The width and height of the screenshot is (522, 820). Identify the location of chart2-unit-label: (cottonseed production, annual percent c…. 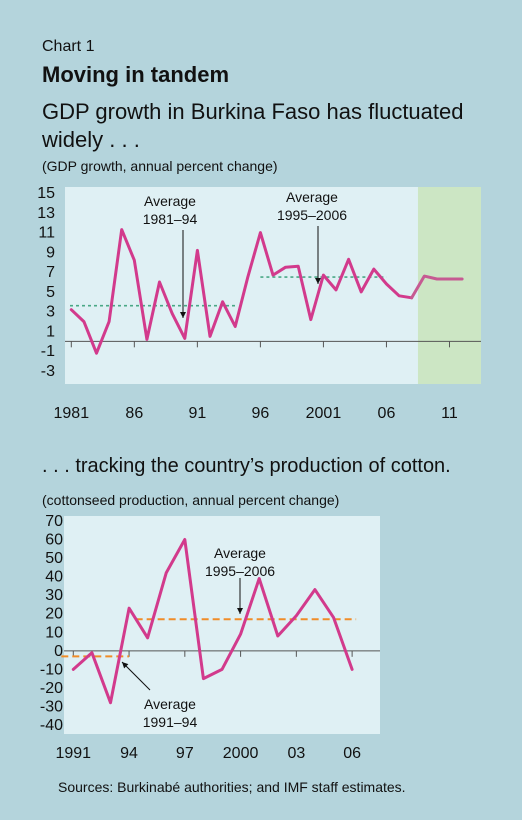
(191, 500).